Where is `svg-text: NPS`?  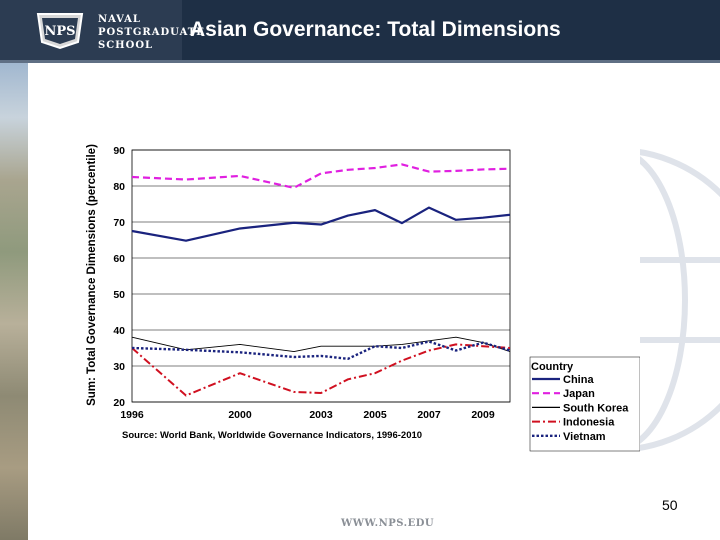
svg-text: NPS is located at coordinates (59, 31).